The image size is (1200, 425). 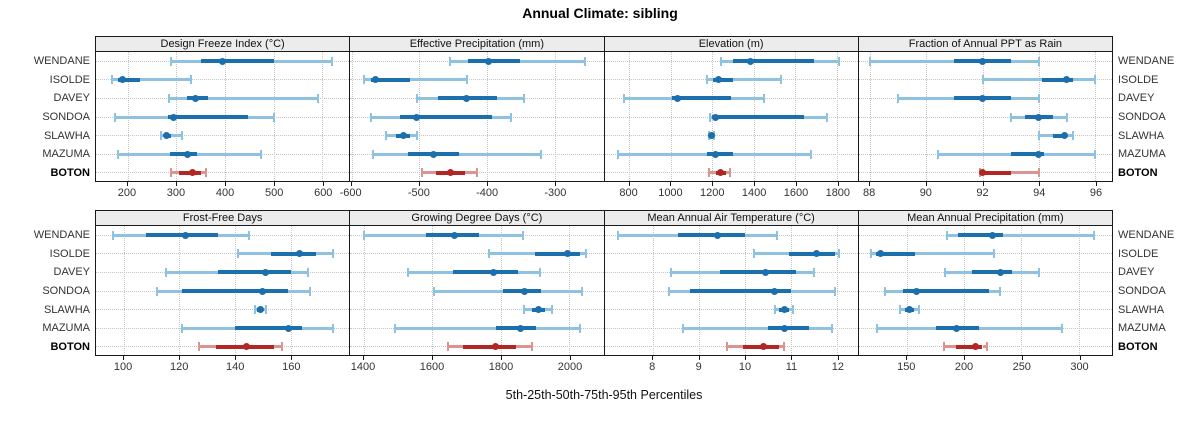 I want to click on axis-tick-label: 120, so click(x=179, y=367).